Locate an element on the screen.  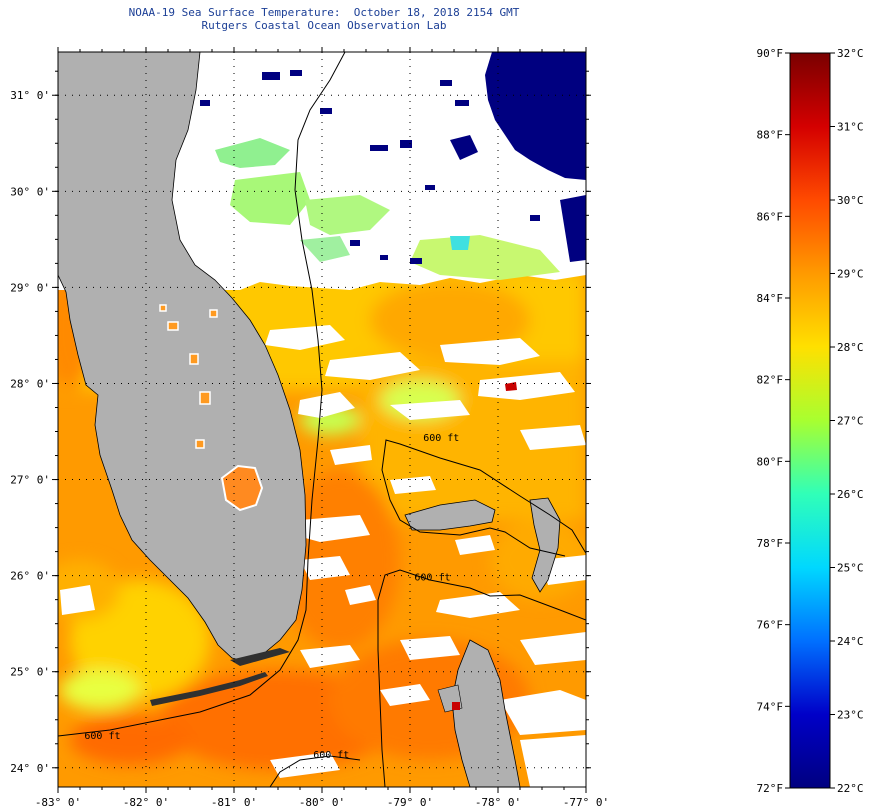
colorbar-label-f: 84°F is located at coordinates (770, 298).